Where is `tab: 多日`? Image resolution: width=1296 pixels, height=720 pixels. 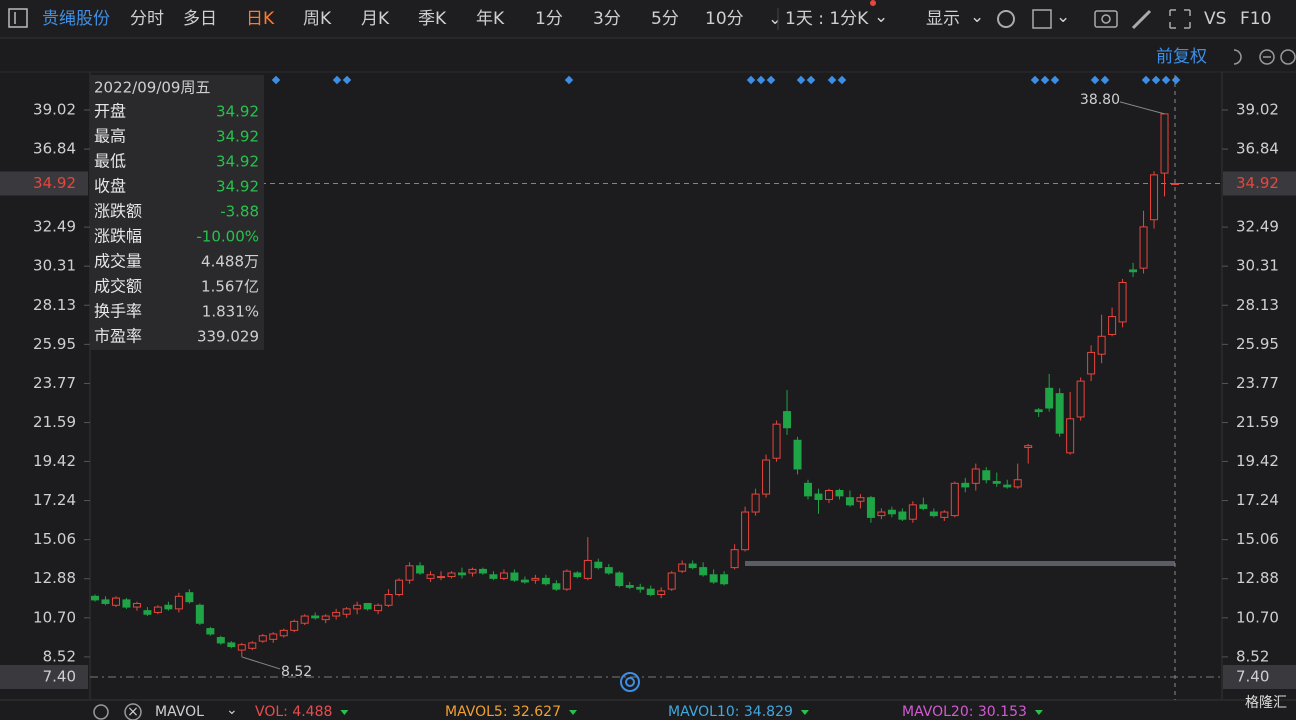
tab: 多日 is located at coordinates (200, 19).